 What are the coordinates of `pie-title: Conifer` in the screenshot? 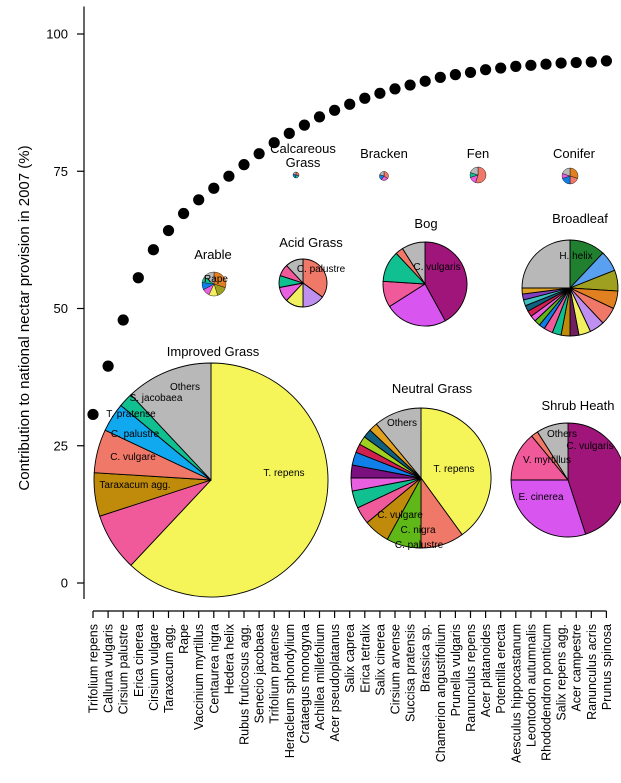 It's located at (574, 153).